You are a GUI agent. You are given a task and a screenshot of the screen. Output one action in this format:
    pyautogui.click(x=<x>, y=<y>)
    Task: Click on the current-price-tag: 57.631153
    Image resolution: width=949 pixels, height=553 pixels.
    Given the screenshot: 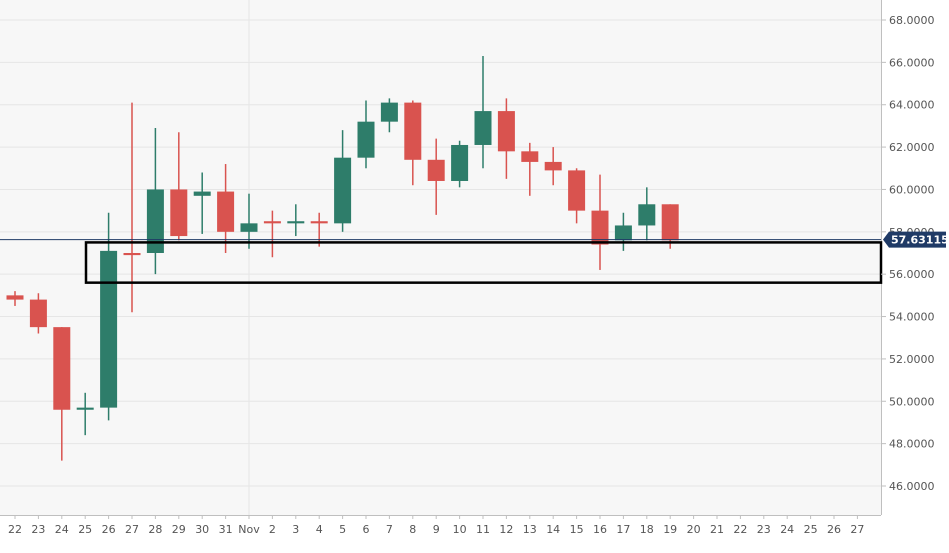 What is the action you would take?
    pyautogui.click(x=916, y=239)
    